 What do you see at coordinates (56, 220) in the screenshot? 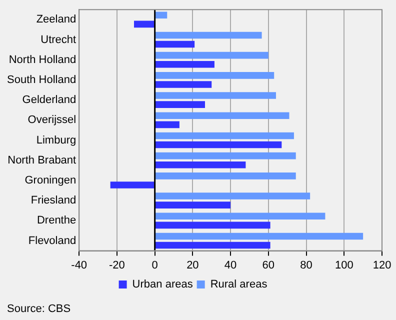
I see `y-tick-label: Drenthe` at bounding box center [56, 220].